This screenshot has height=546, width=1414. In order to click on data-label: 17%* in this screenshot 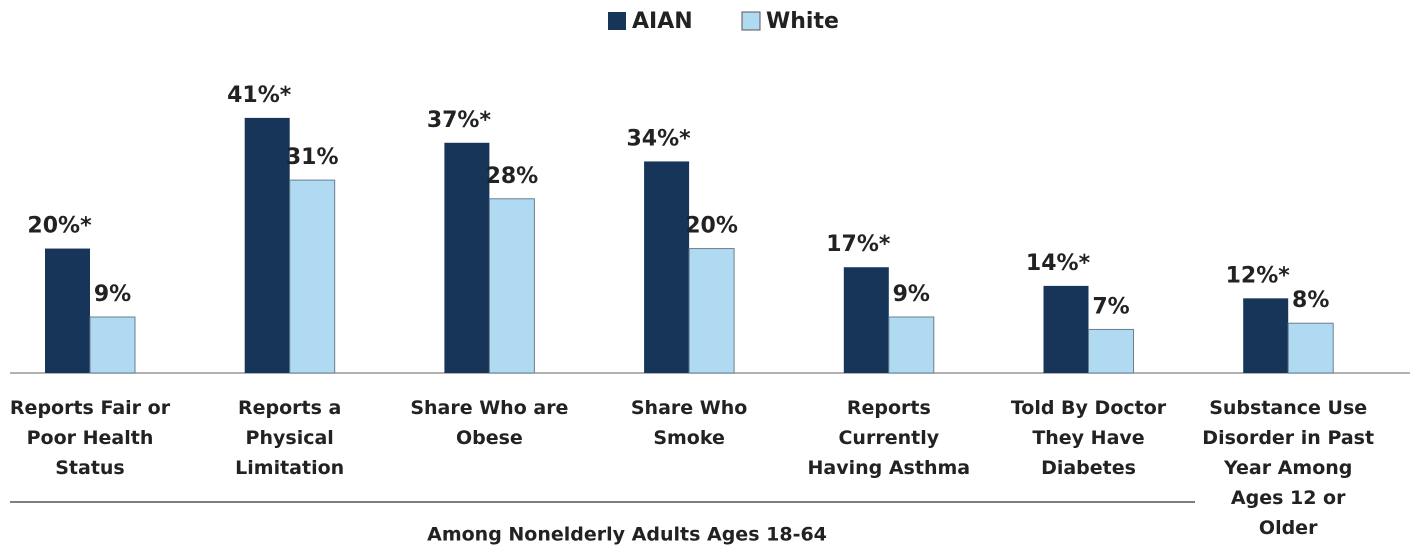, I will do `click(858, 244)`.